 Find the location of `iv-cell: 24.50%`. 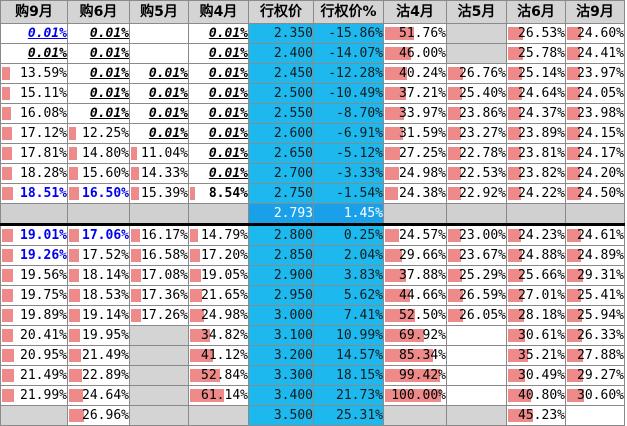

iv-cell: 24.50% is located at coordinates (595, 193).